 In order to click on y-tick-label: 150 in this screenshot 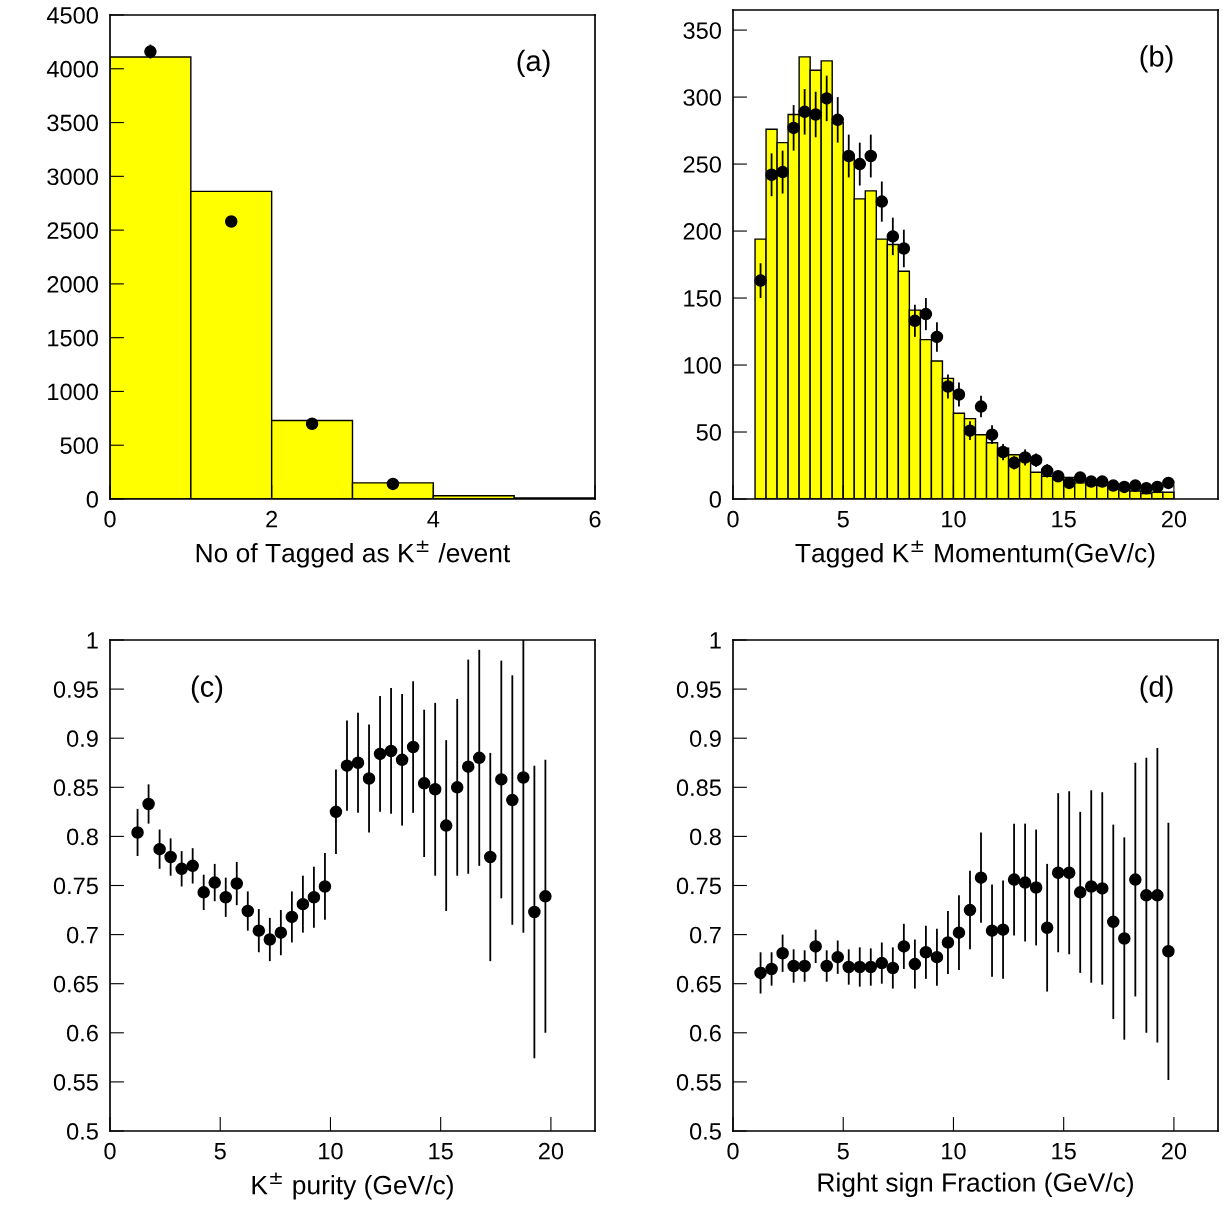, I will do `click(702, 298)`.